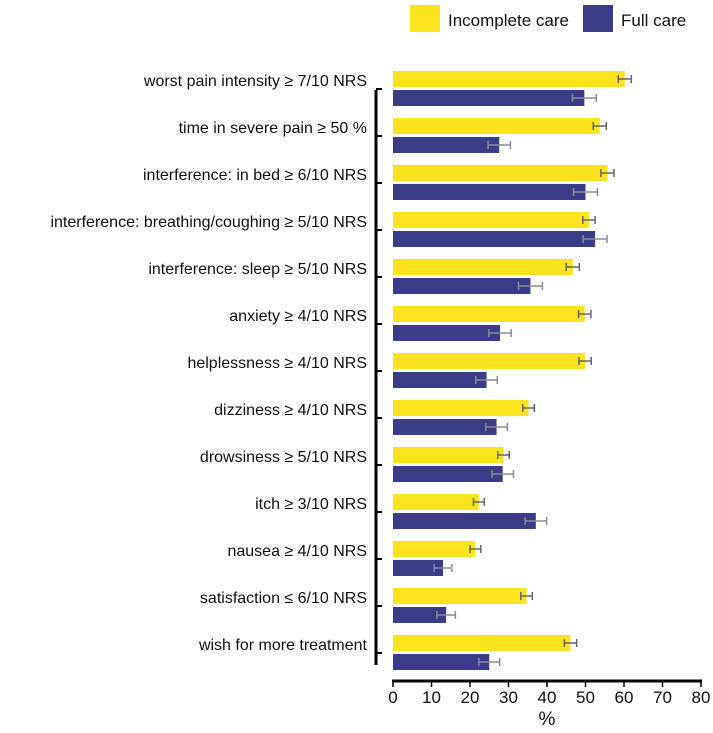  I want to click on category-label: helplessness ≥ 4/10 NRS, so click(277, 363).